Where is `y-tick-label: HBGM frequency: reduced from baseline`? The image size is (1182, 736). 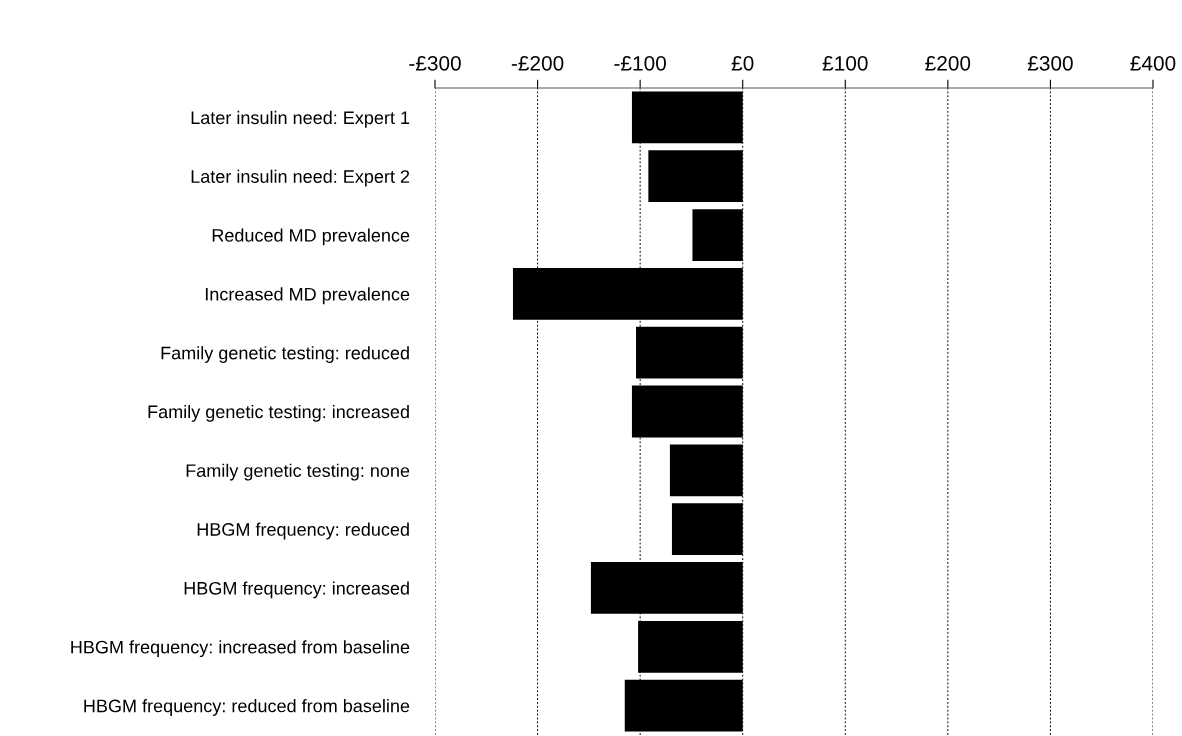 y-tick-label: HBGM frequency: reduced from baseline is located at coordinates (247, 707).